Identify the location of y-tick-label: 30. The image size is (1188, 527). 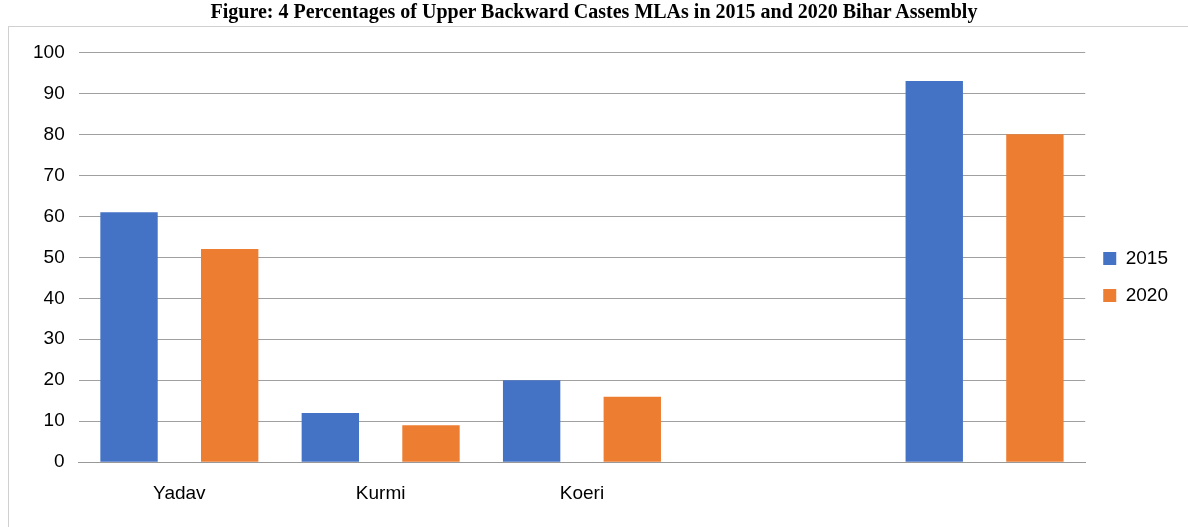
(54, 338).